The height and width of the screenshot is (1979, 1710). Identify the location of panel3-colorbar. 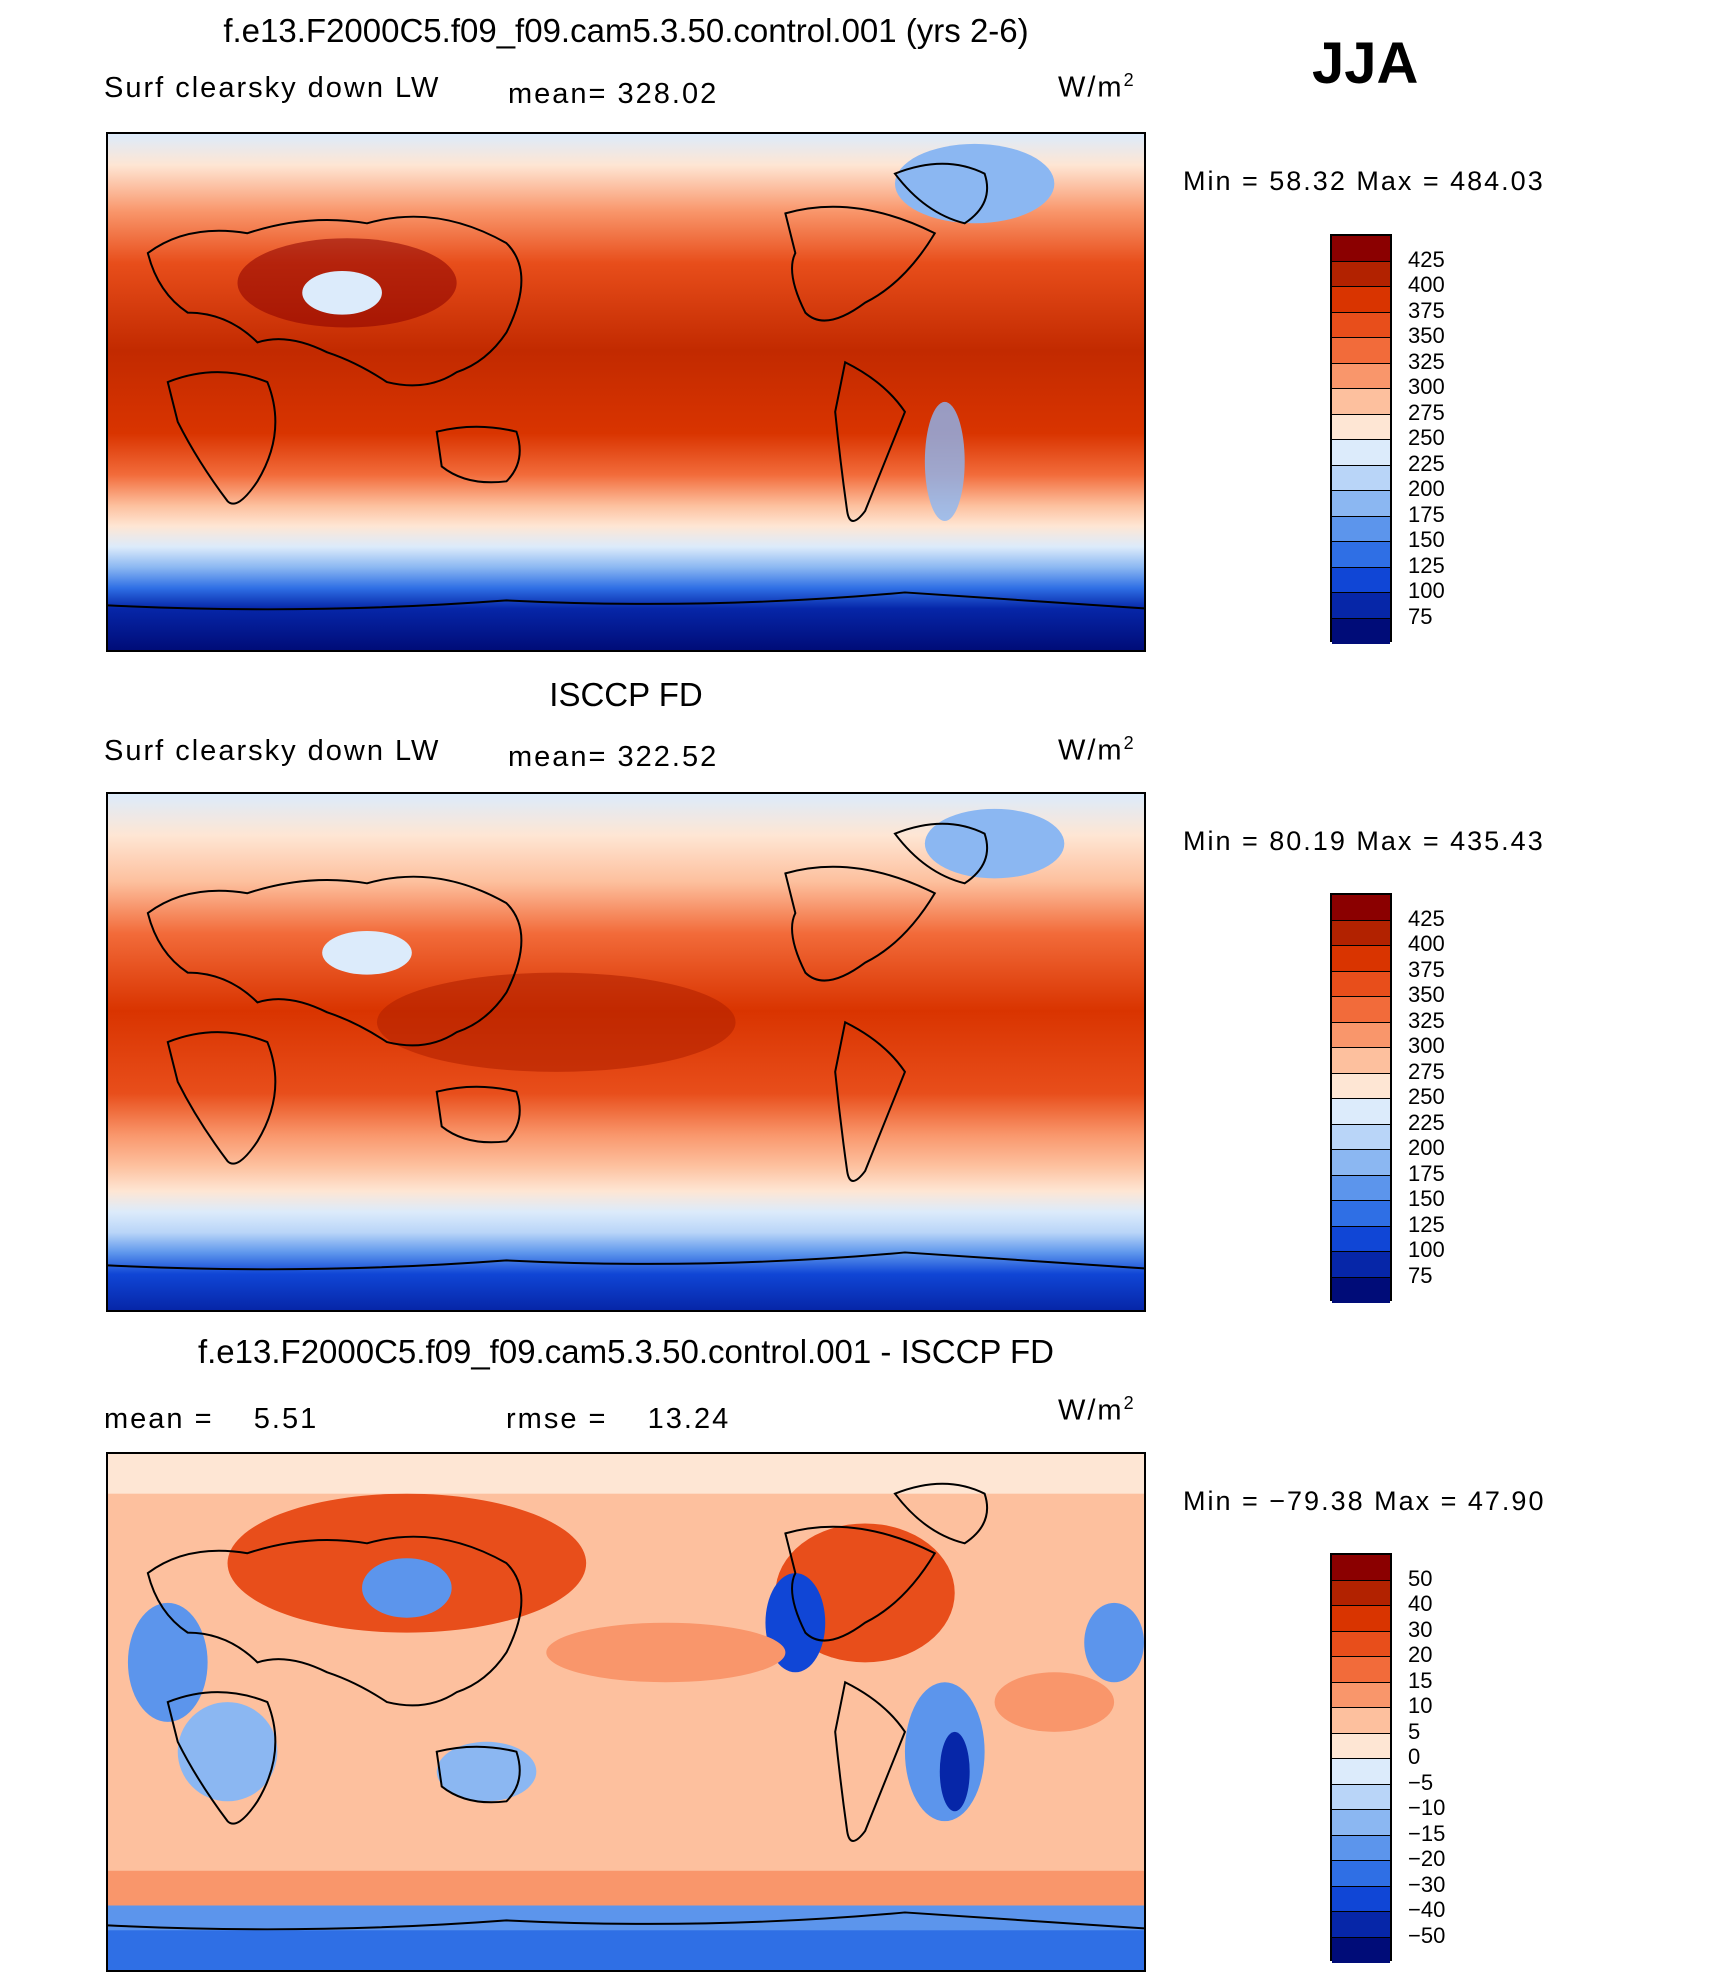
(1361, 1758).